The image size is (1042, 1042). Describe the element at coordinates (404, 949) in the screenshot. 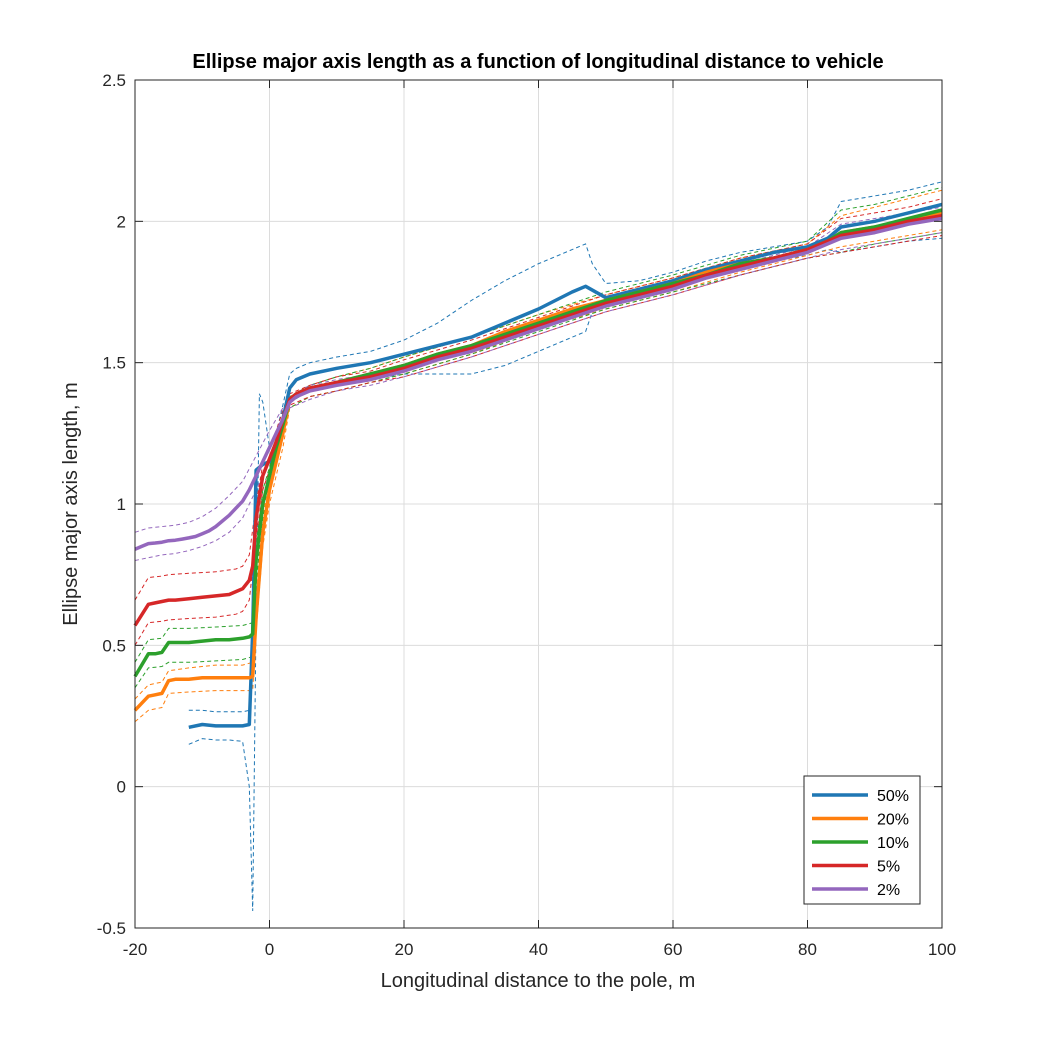

I see `x-tick-label: 20` at that location.